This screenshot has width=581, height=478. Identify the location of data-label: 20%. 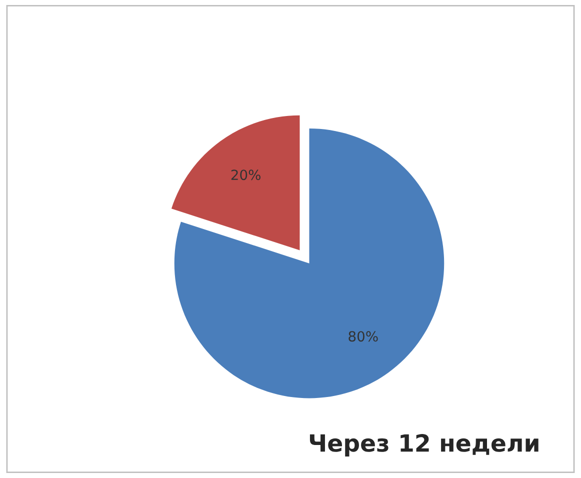
(245, 175).